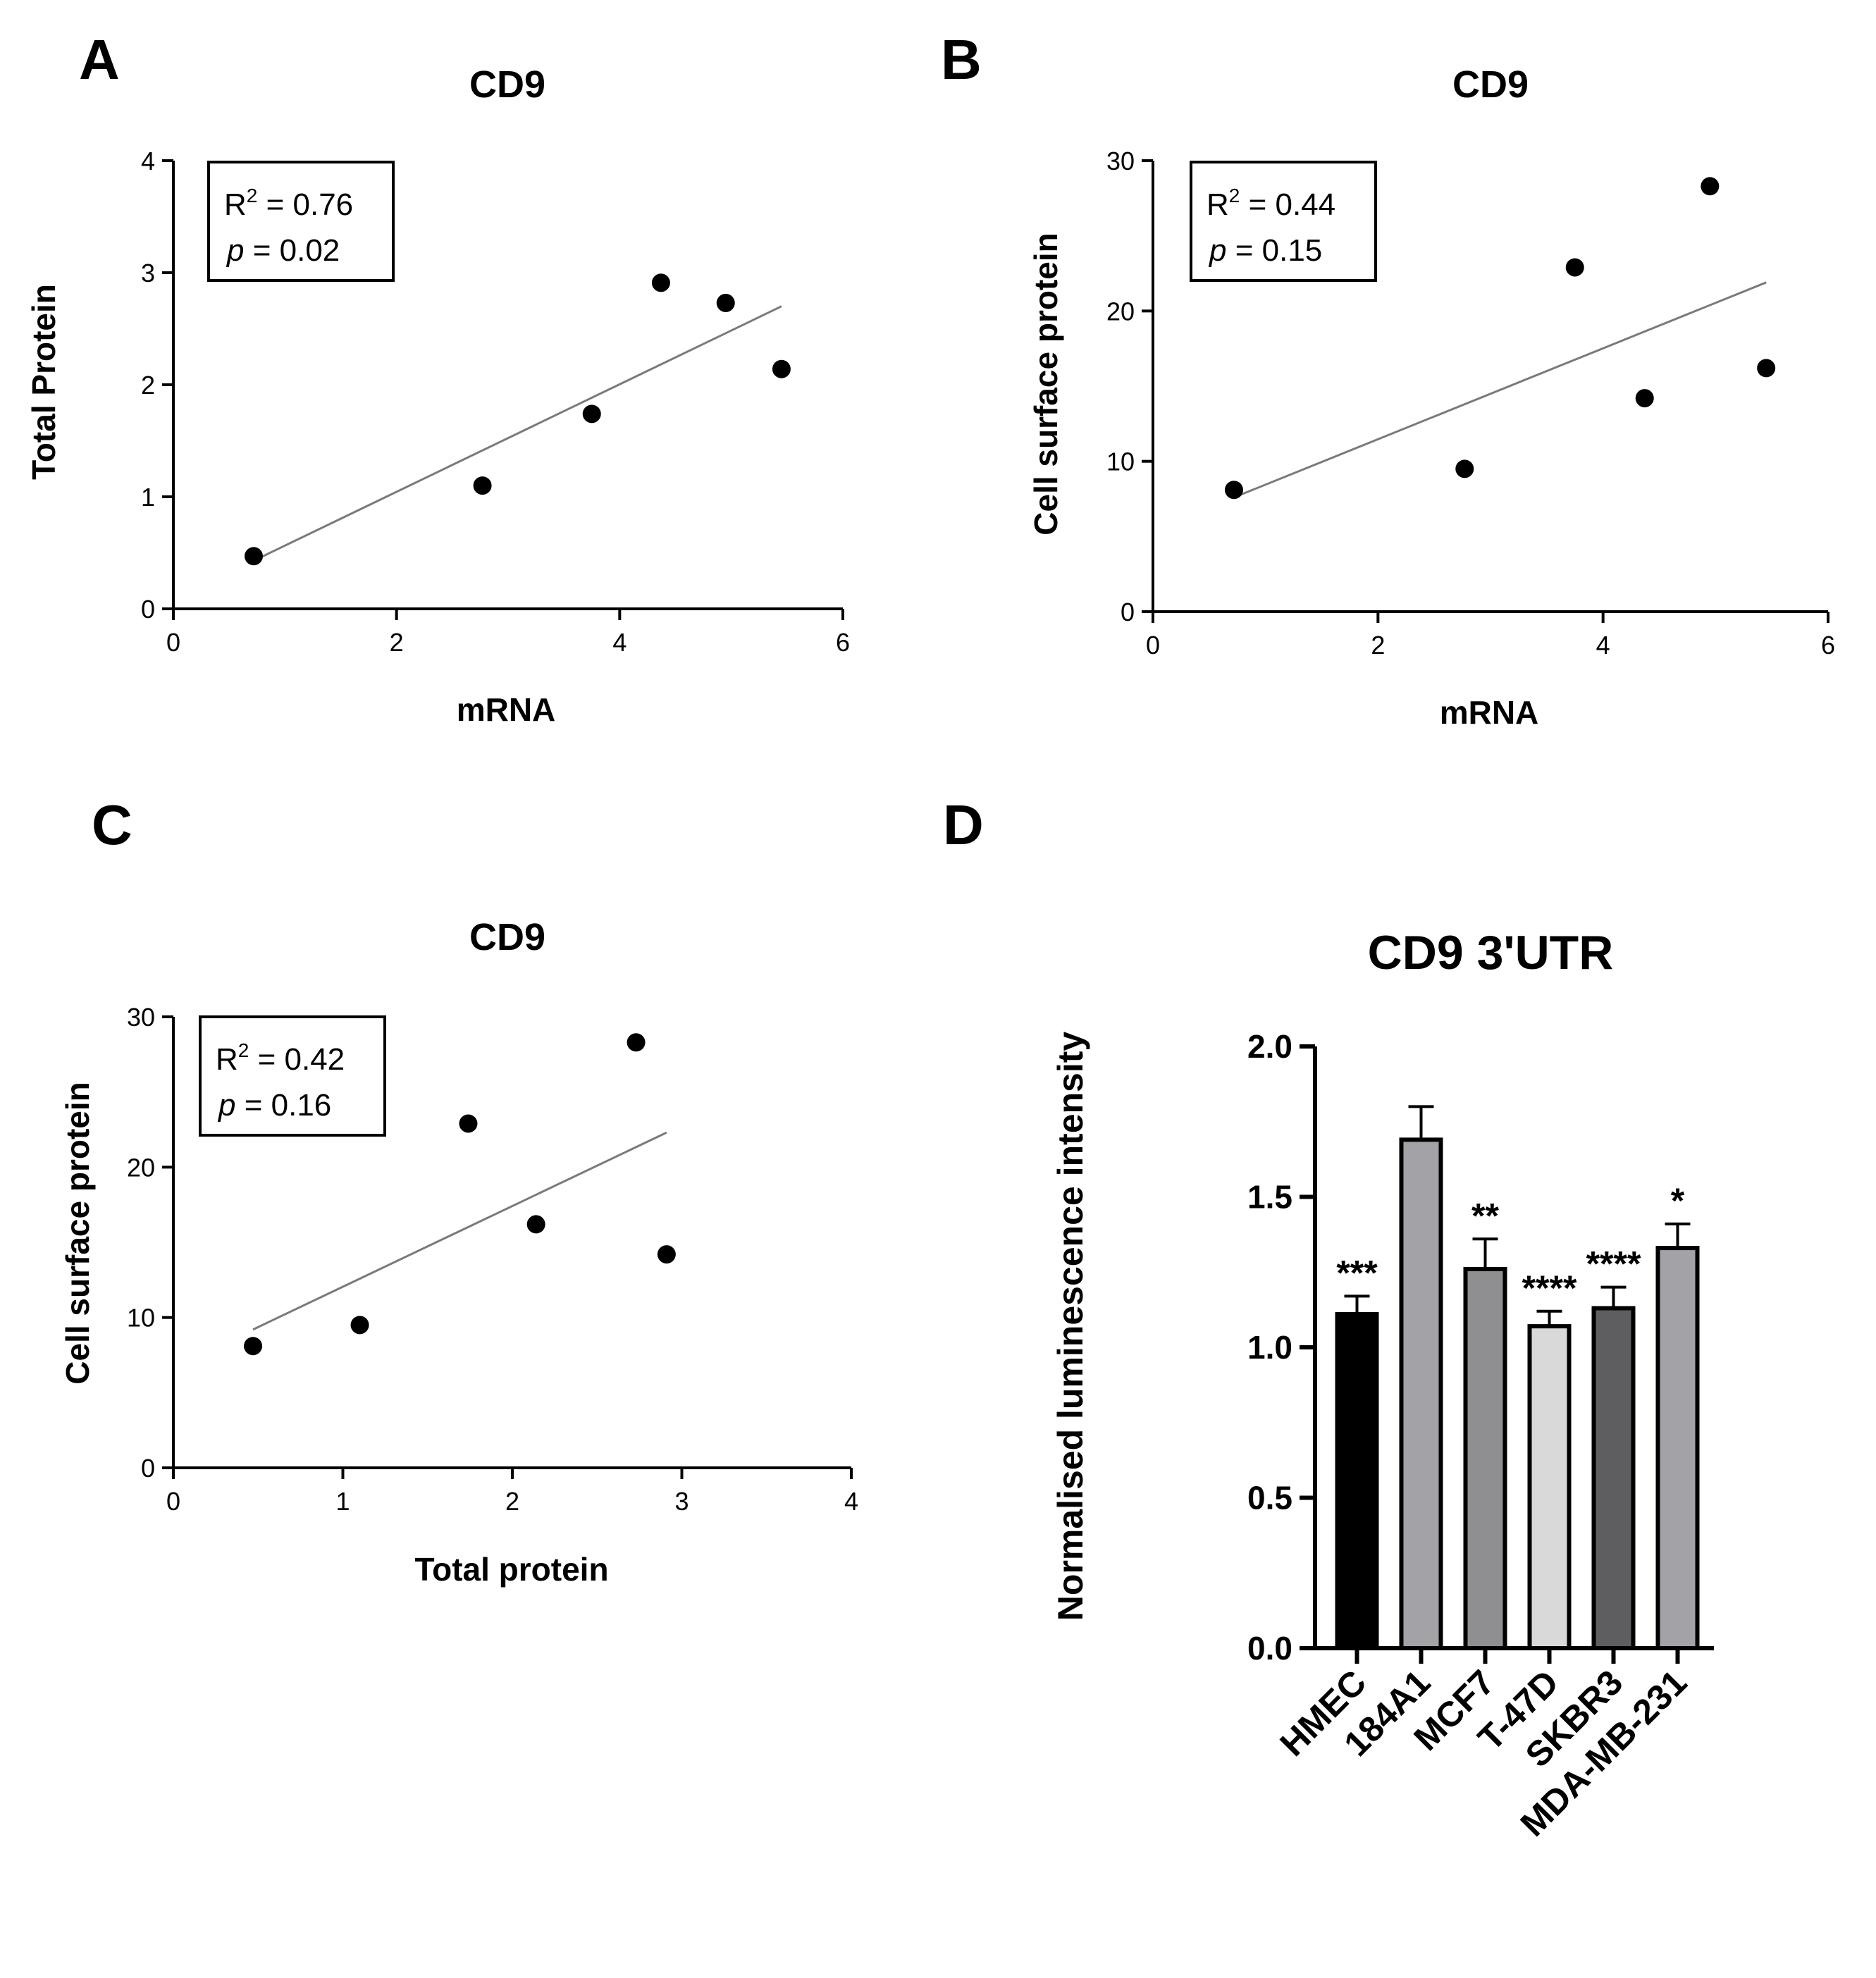 This screenshot has width=1876, height=1978. Describe the element at coordinates (148, 273) in the screenshot. I see `panel-a-y-tick-label: 3` at that location.